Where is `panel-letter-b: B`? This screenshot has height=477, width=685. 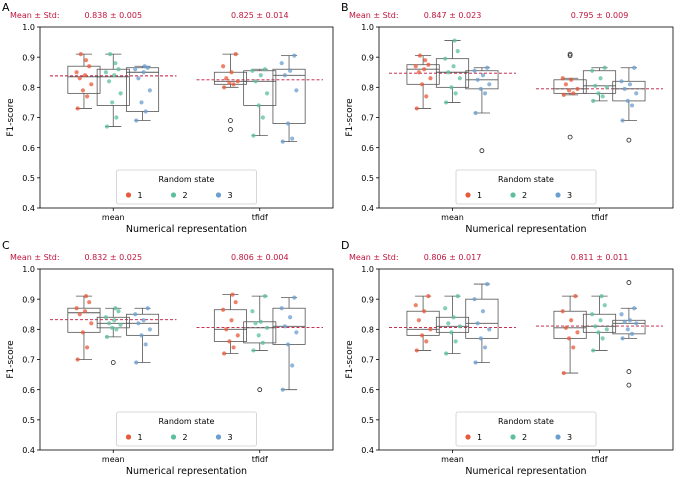 panel-letter-b: B is located at coordinates (345, 7).